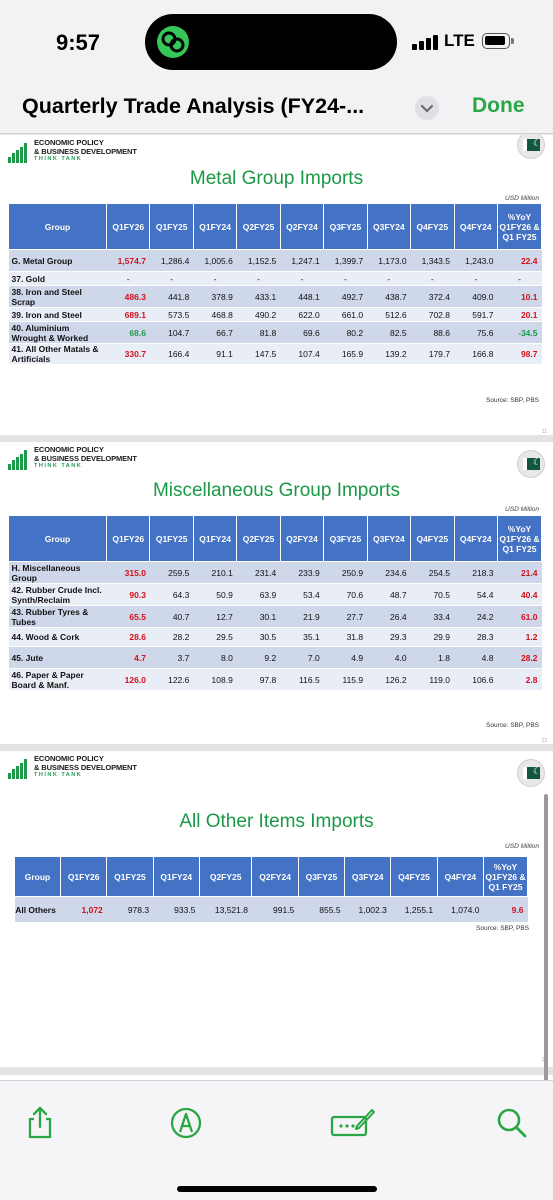 The image size is (553, 1200). Describe the element at coordinates (173, 42) in the screenshot. I see `link-app-icon` at that location.